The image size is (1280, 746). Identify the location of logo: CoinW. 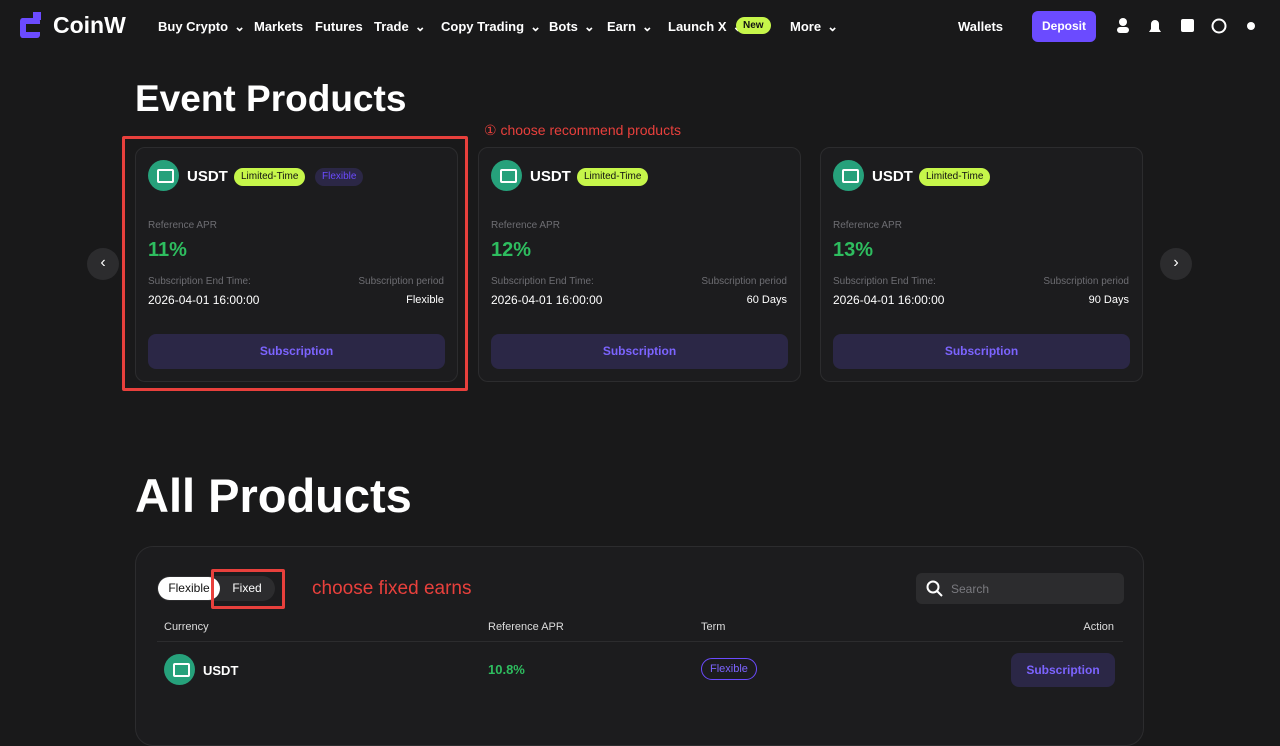
(89, 25).